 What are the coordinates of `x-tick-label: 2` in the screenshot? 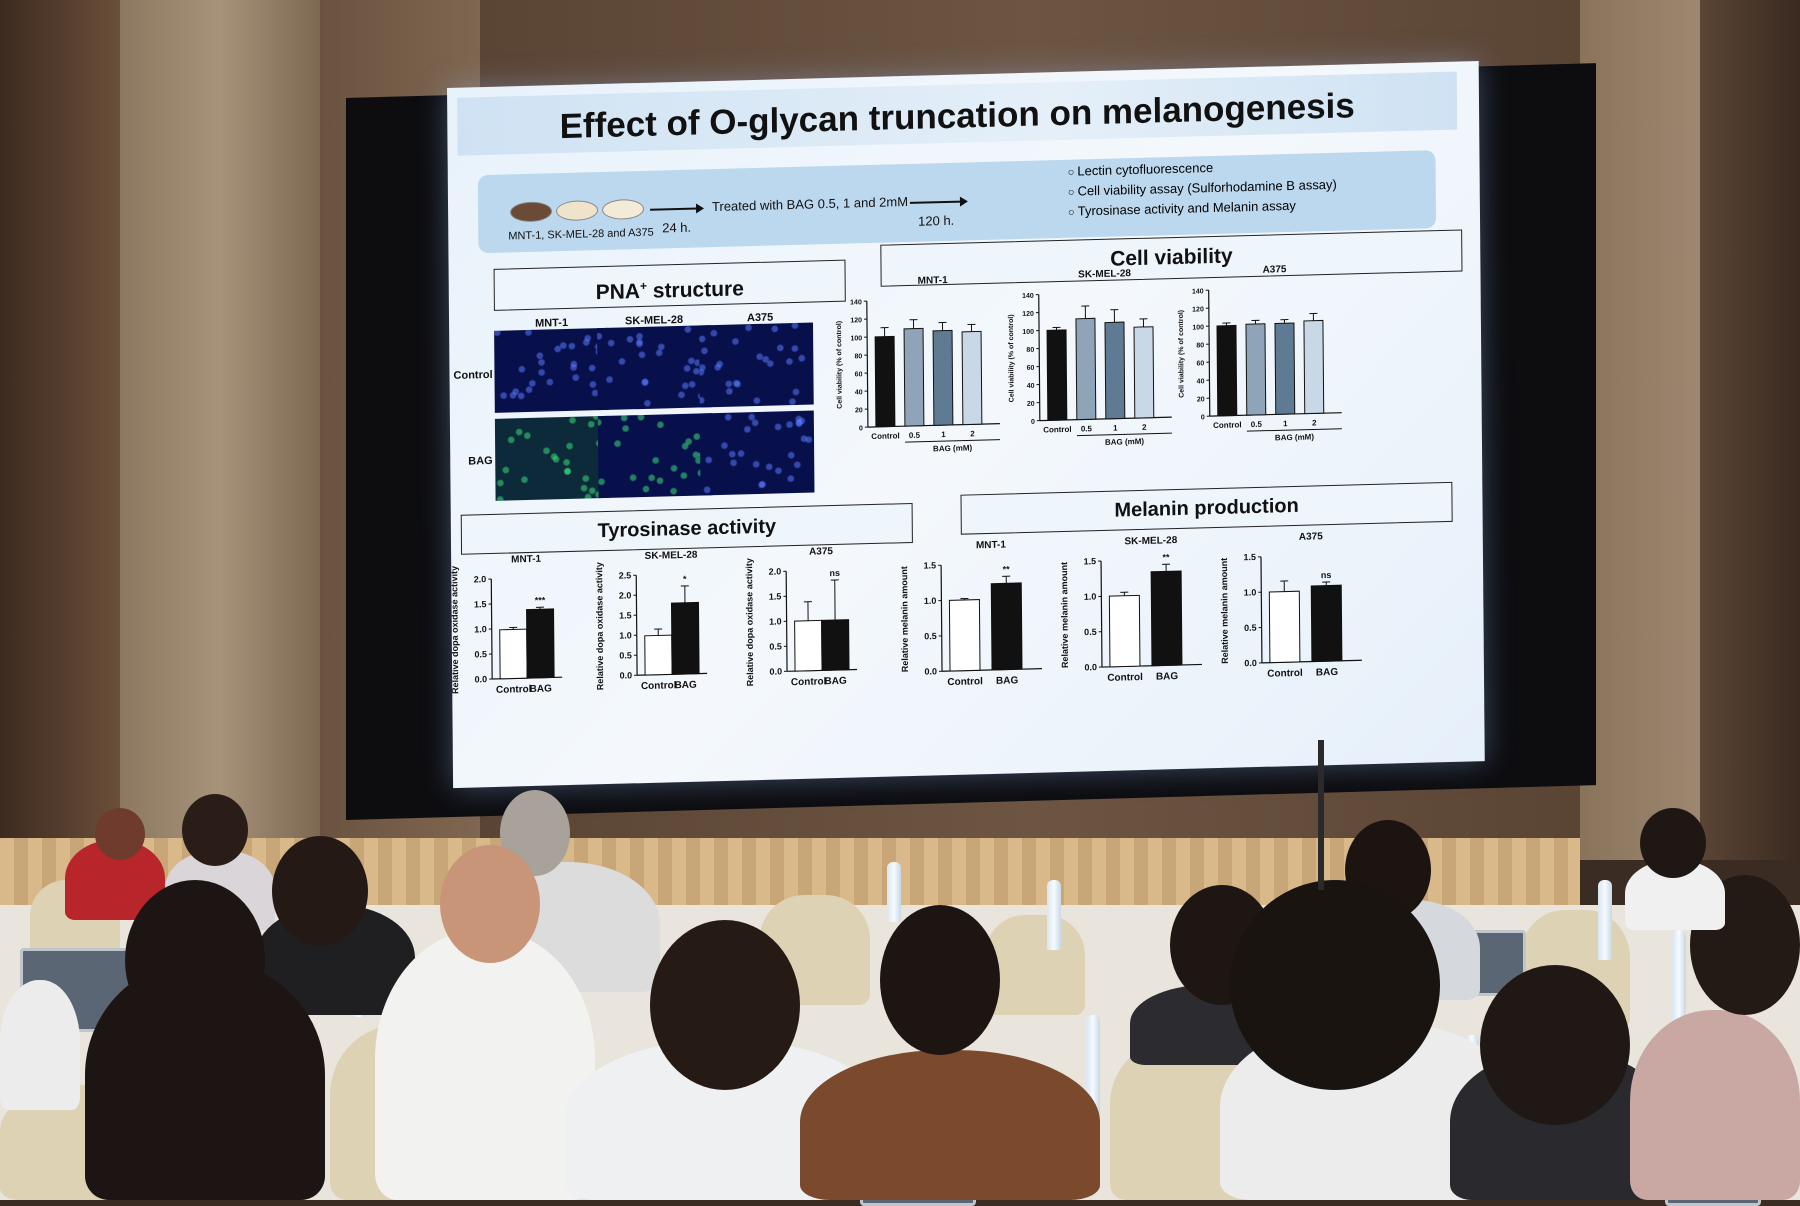 It's located at (972, 433).